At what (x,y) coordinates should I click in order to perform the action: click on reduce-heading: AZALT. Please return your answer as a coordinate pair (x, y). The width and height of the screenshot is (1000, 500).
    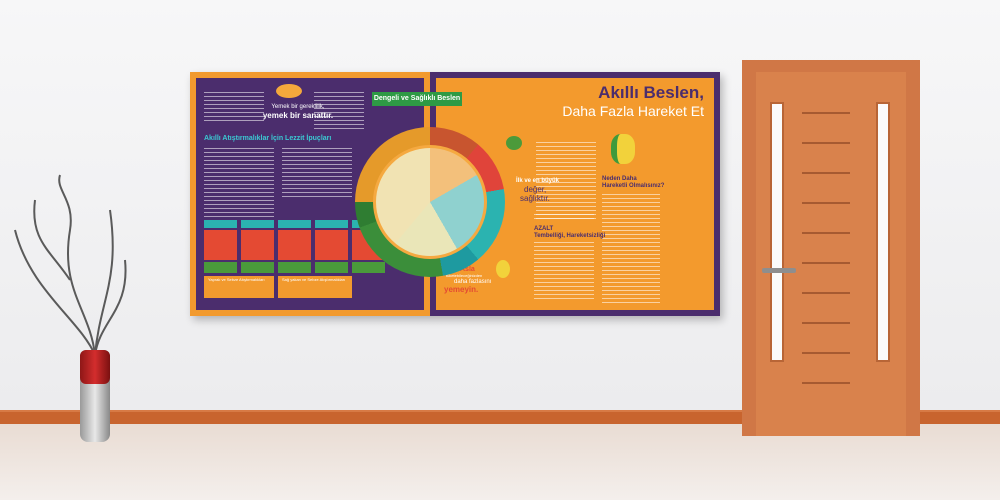
    Looking at the image, I should click on (544, 229).